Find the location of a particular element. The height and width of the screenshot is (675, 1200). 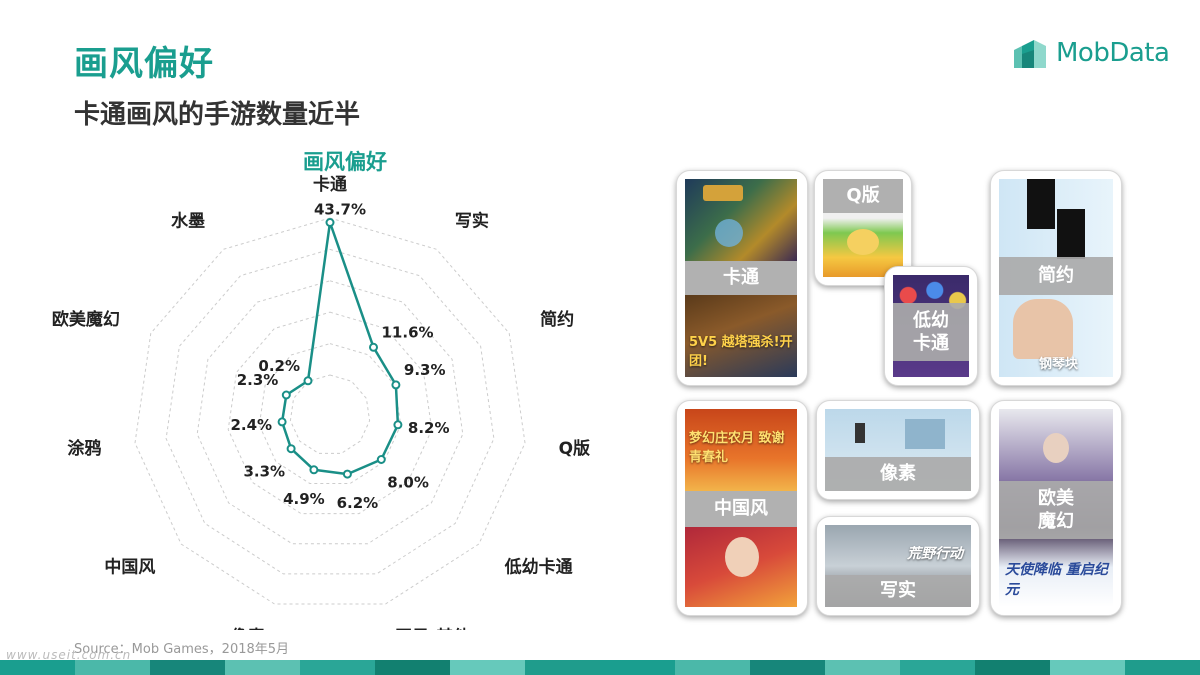

watermark: www.useit.com.cn is located at coordinates (69, 655).